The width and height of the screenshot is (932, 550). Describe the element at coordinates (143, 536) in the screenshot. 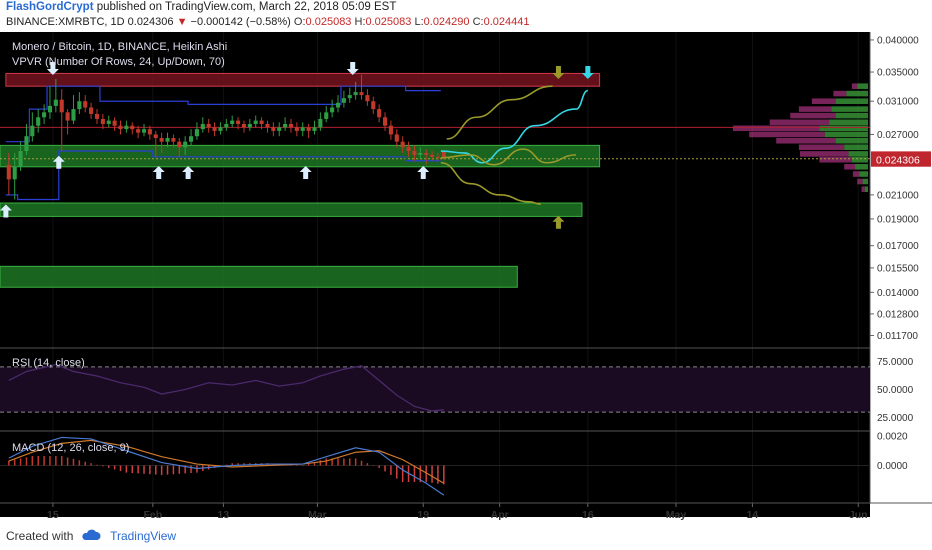

I see `tradingview-link: TradingView` at that location.